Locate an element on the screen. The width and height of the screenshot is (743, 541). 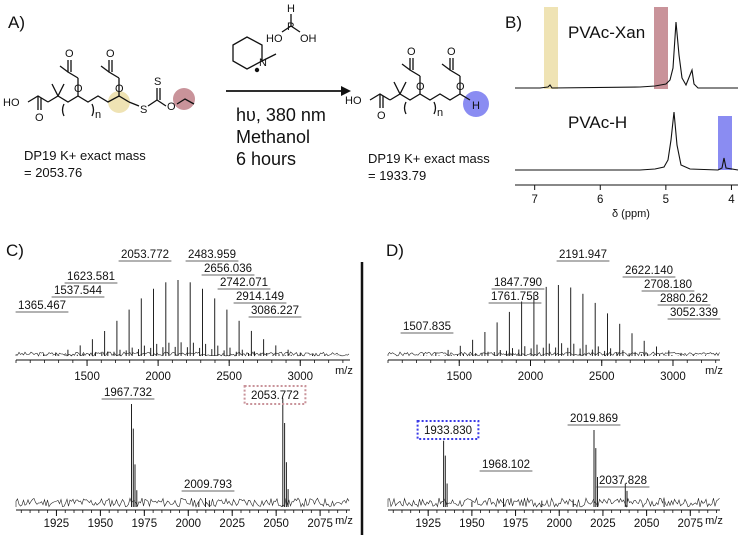
condition-light: hυ, 380 nm is located at coordinates (281, 115).